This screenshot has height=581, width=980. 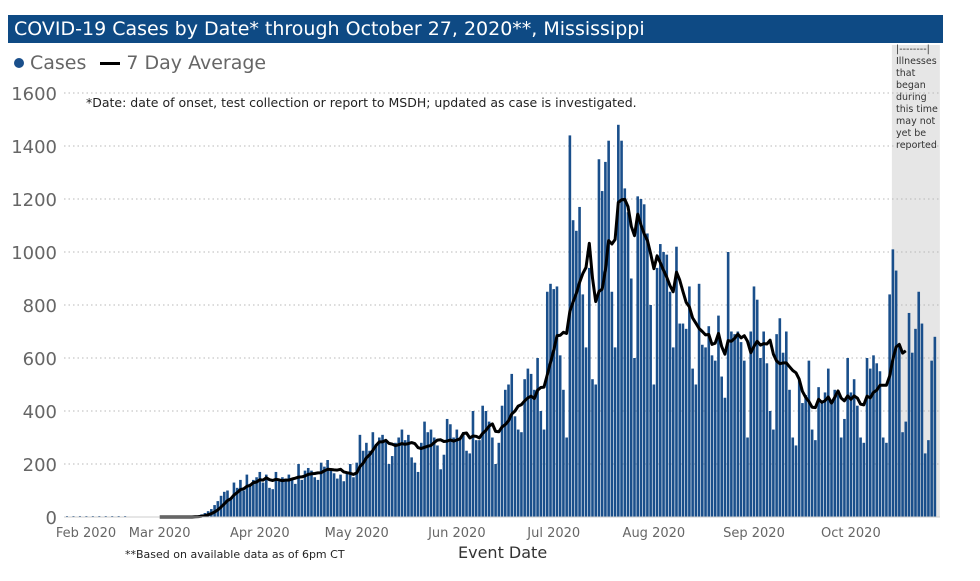 I want to click on x-tick-label: Jul 2020, so click(x=553, y=533).